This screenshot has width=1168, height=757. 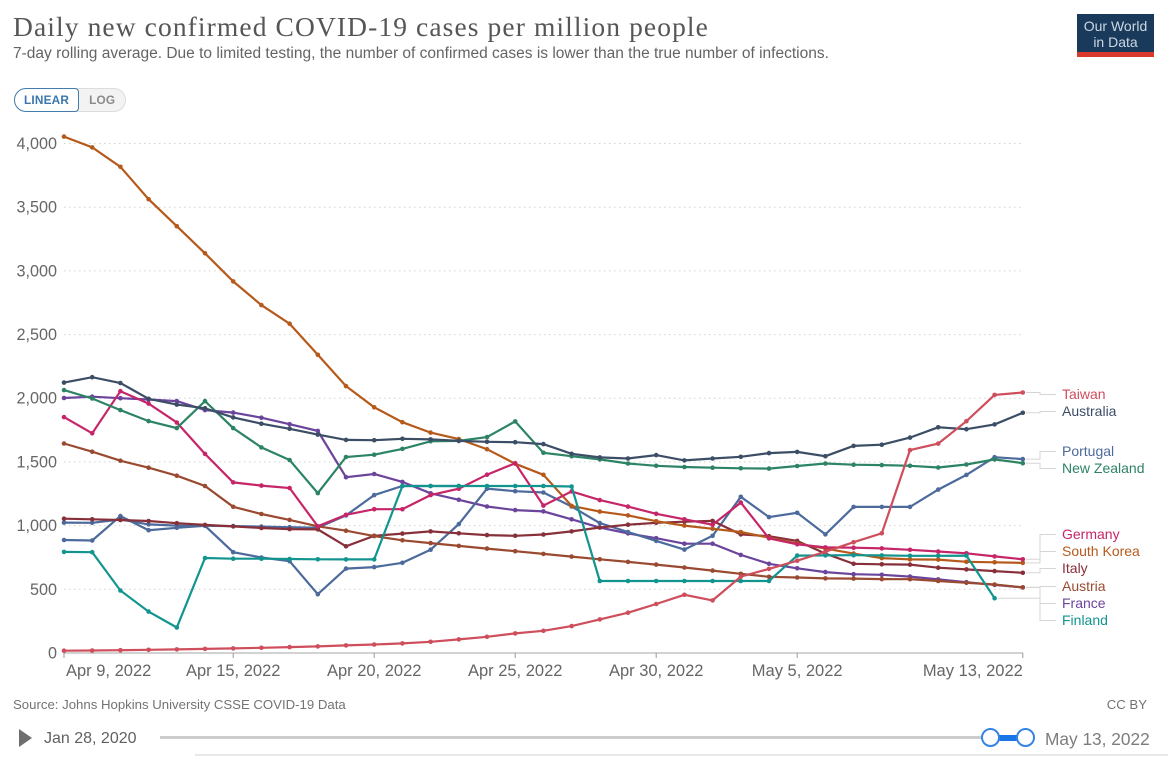 What do you see at coordinates (36, 526) in the screenshot?
I see `svg-text: 1,000` at bounding box center [36, 526].